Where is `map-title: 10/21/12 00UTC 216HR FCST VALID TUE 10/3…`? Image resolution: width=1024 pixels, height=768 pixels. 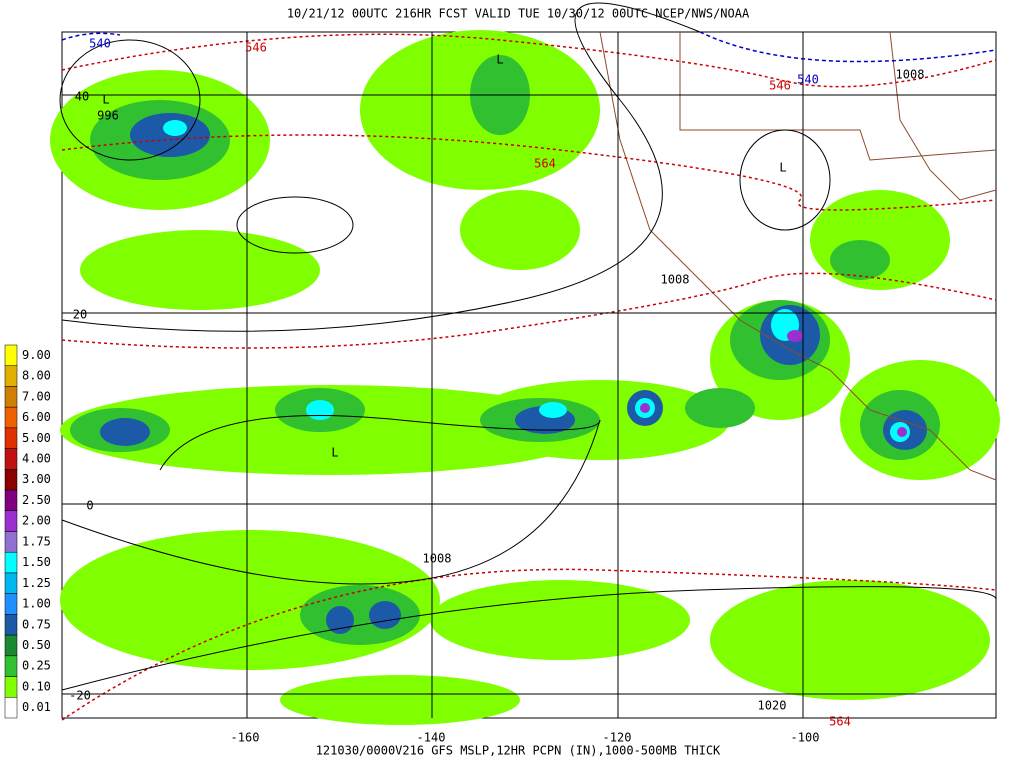 map-title: 10/21/12 00UTC 216HR FCST VALID TUE 10/3… is located at coordinates (518, 14).